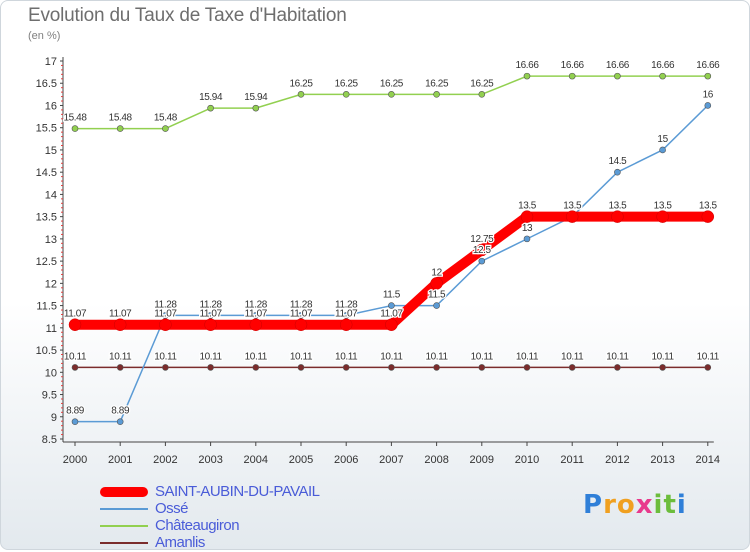 The width and height of the screenshot is (750, 552). What do you see at coordinates (51, 240) in the screenshot?
I see `y-tick-label: 13` at bounding box center [51, 240].